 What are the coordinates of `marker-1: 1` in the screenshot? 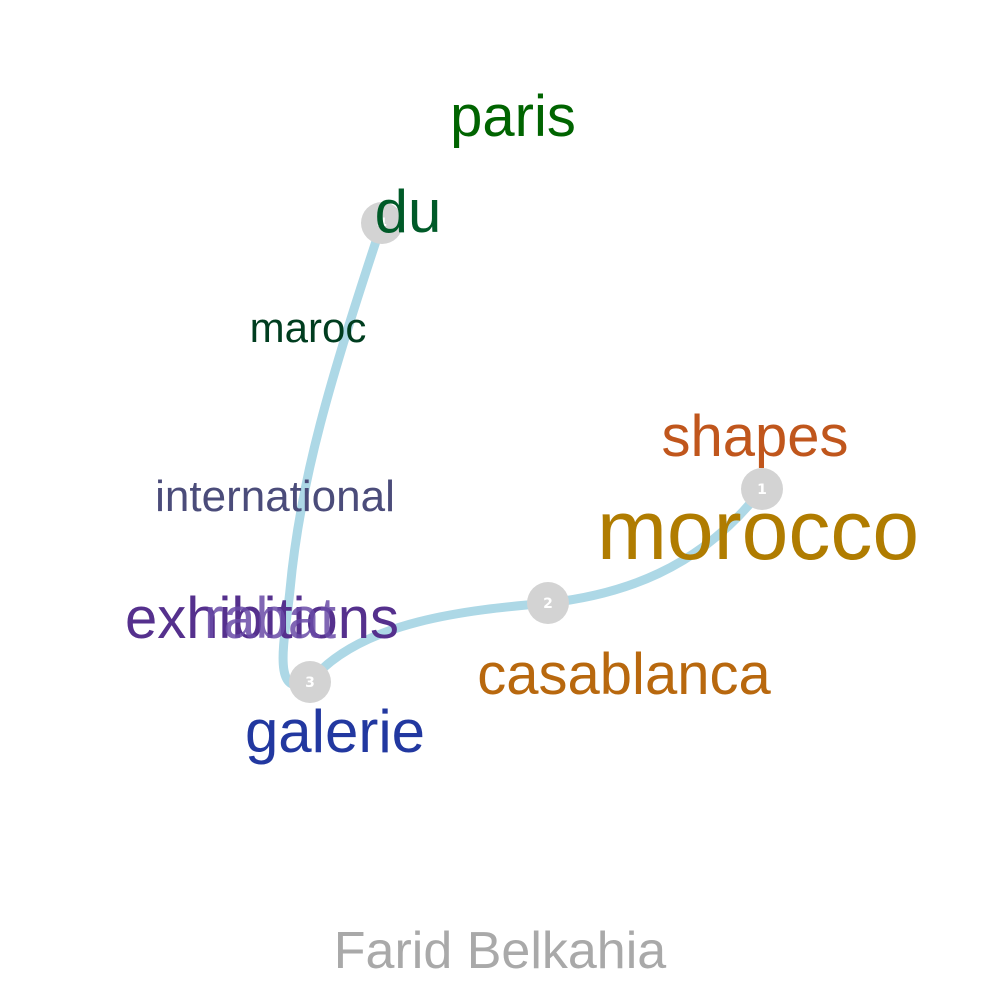 It's located at (762, 489).